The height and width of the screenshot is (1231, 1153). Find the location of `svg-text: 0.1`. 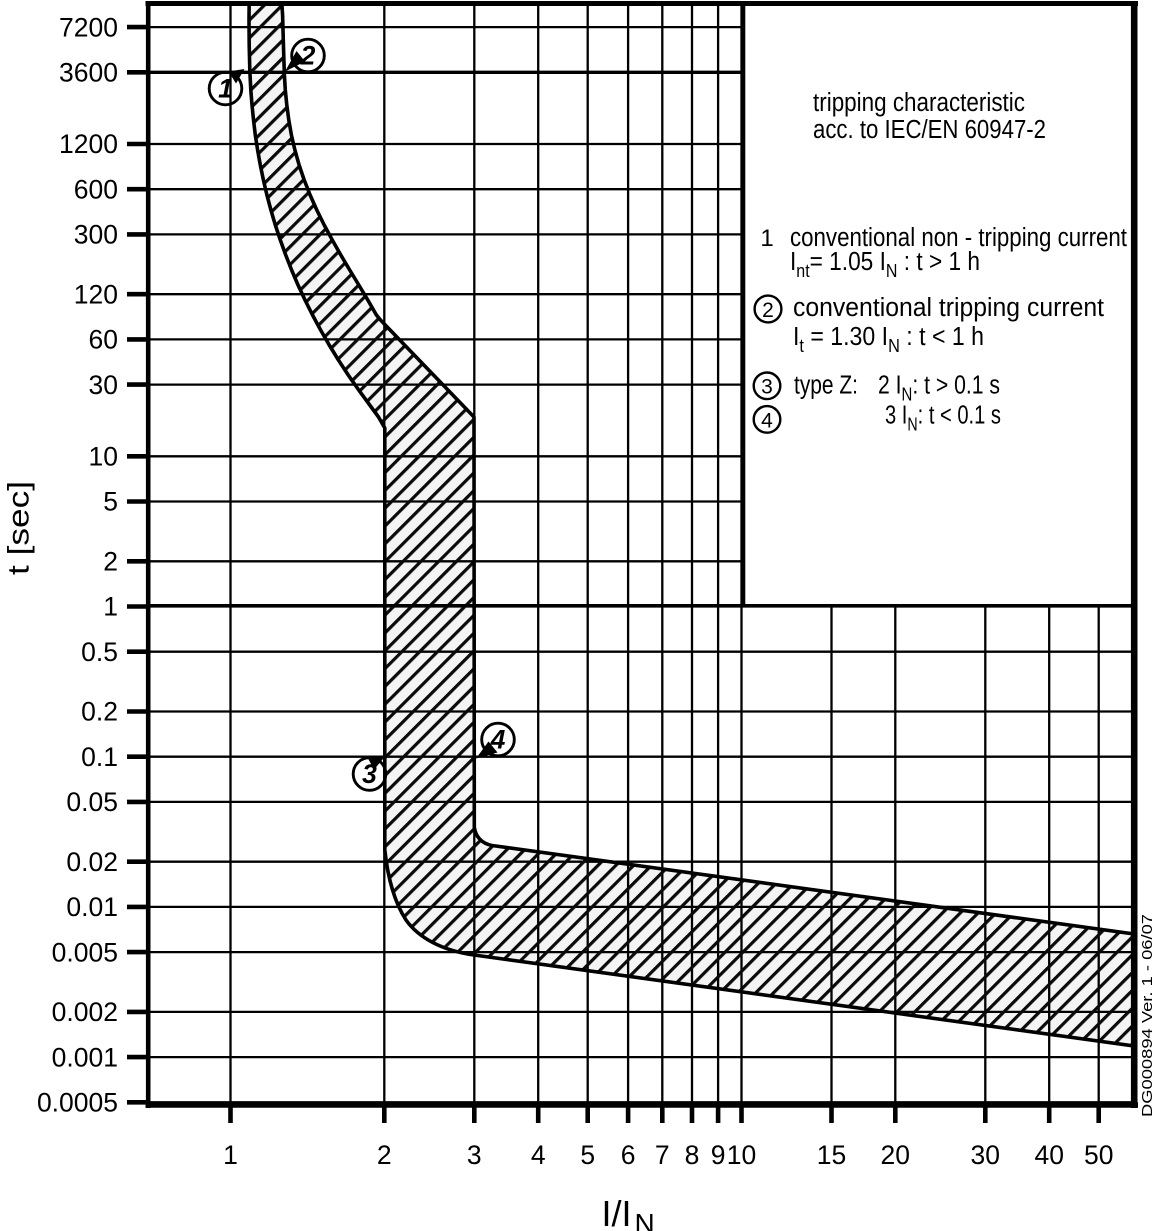

svg-text: 0.1 is located at coordinates (99, 757).